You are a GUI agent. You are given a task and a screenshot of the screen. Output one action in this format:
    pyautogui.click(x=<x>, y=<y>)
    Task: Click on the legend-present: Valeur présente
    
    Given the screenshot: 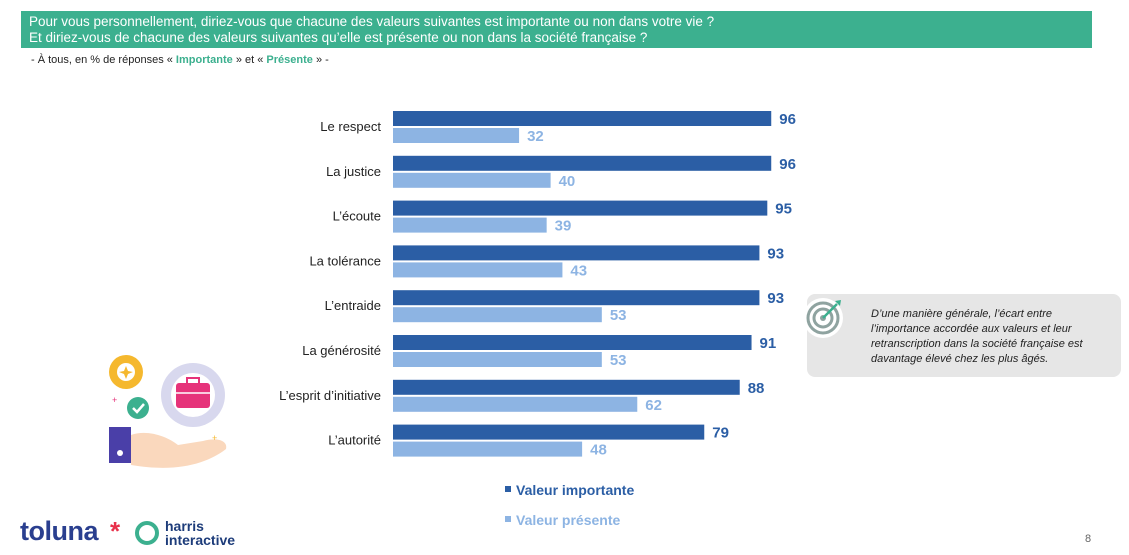 What is the action you would take?
    pyautogui.click(x=562, y=520)
    